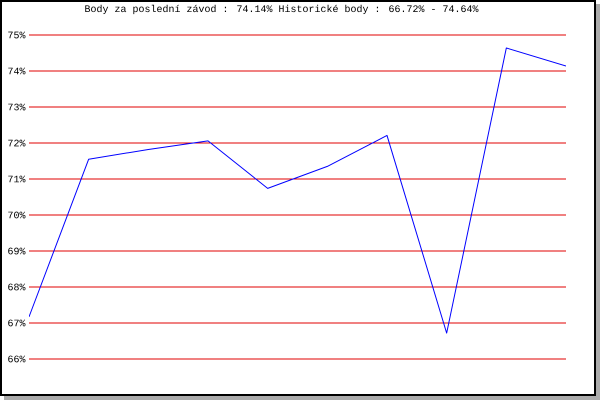 This screenshot has height=400, width=600. Describe the element at coordinates (17, 143) in the screenshot. I see `y-tick-label: 72%` at that location.